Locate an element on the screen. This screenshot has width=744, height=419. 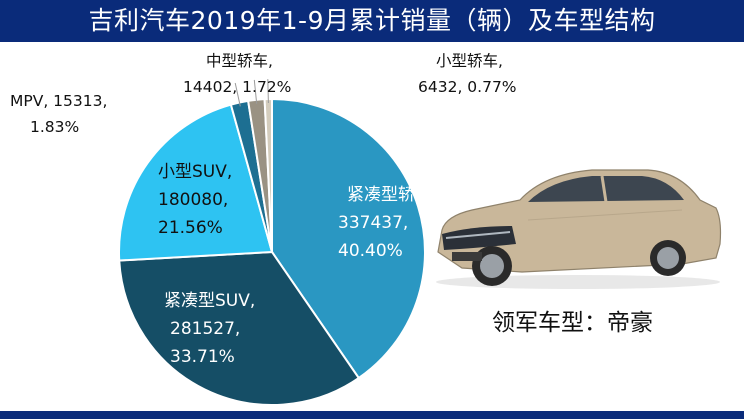
slice-label: MPV, 15313, is located at coordinates (58, 101).